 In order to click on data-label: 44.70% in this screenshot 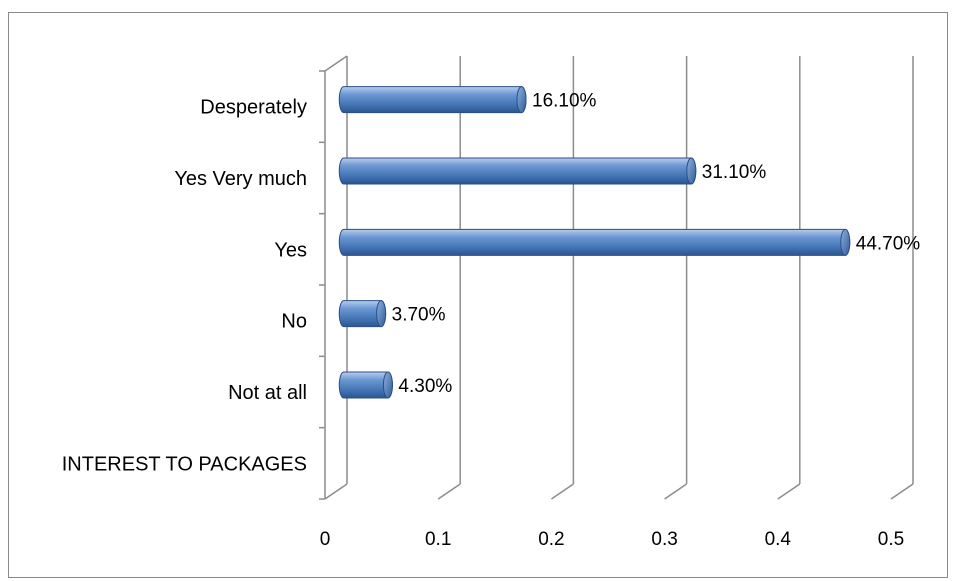, I will do `click(888, 243)`.